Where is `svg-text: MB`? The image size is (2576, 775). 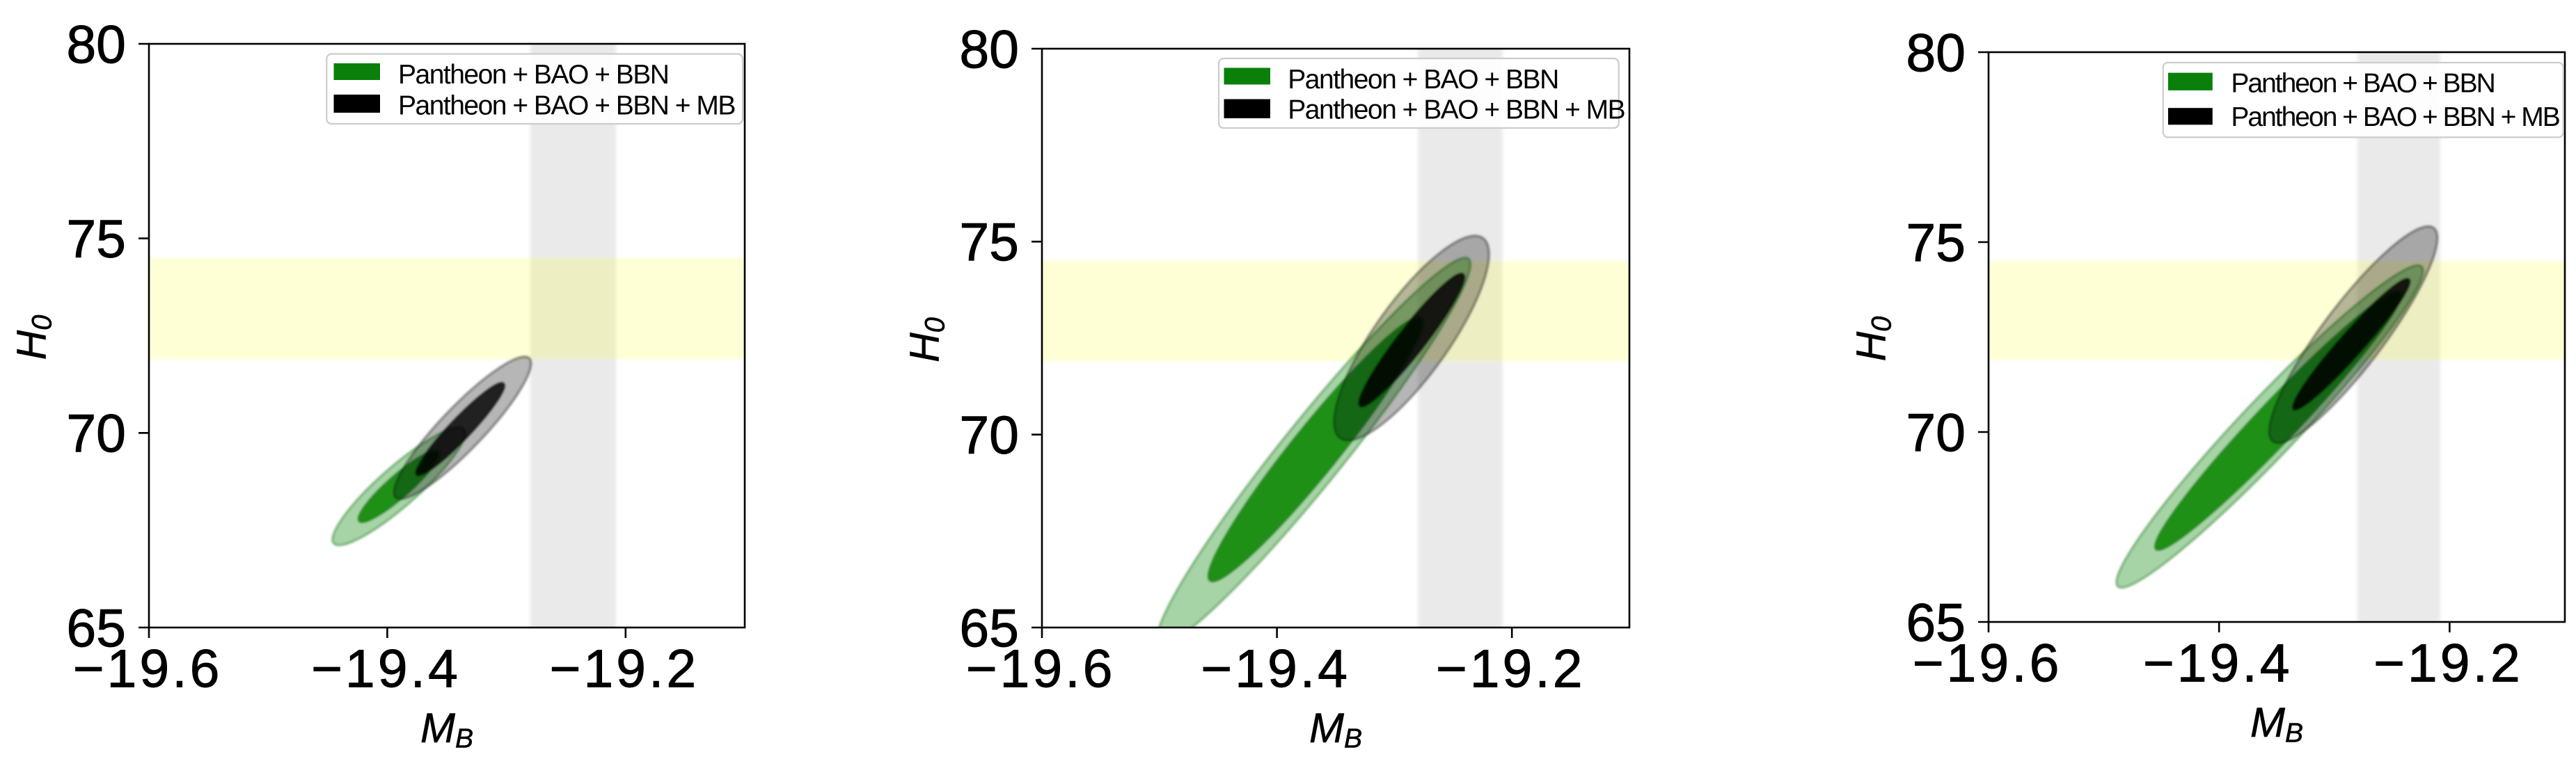
svg-text: MB is located at coordinates (1335, 730).